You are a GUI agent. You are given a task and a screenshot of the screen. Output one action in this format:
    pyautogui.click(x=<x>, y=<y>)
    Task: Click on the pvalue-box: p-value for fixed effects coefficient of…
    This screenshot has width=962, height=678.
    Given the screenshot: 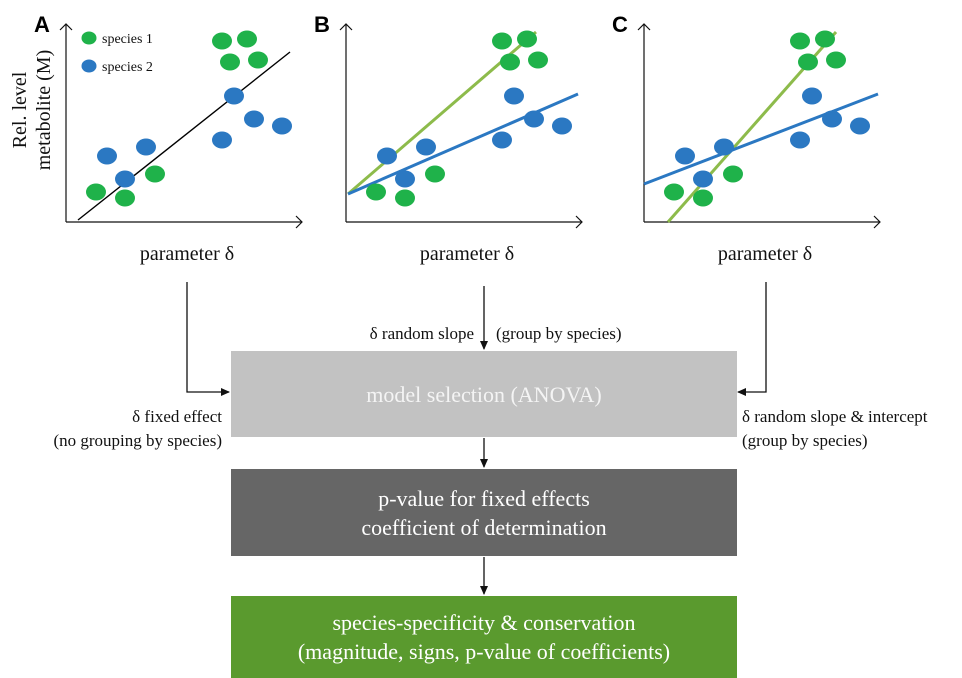 What is the action you would take?
    pyautogui.click(x=484, y=512)
    